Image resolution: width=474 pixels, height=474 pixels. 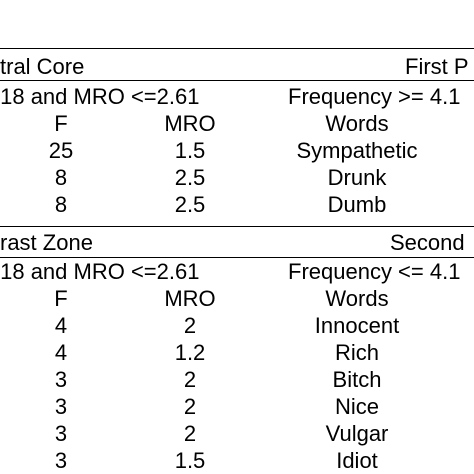 What do you see at coordinates (357, 204) in the screenshot?
I see `top-row-word: Dumb` at bounding box center [357, 204].